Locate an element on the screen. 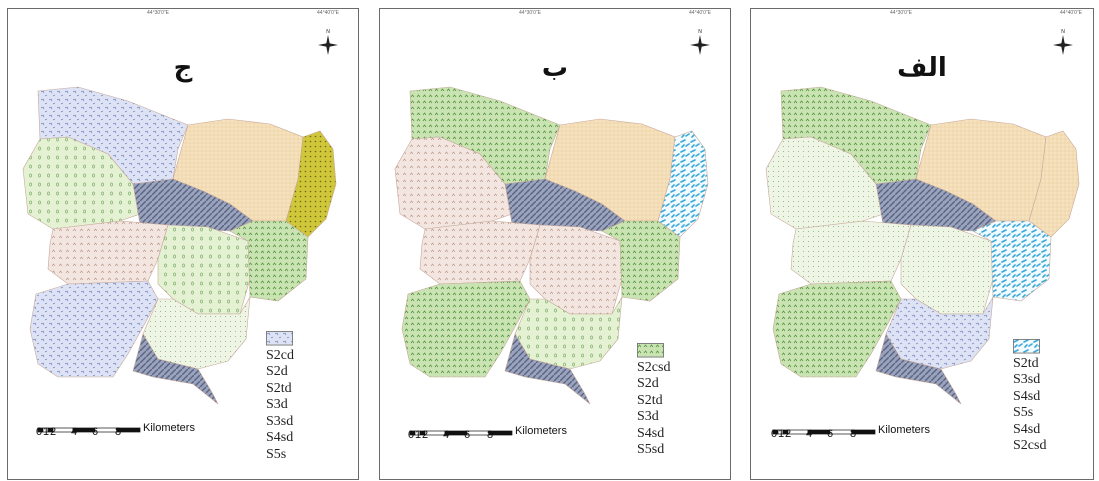  map-legend: S2cS2tdS3sdS4sdS5sS4sdS2csd is located at coordinates (1029, 397).